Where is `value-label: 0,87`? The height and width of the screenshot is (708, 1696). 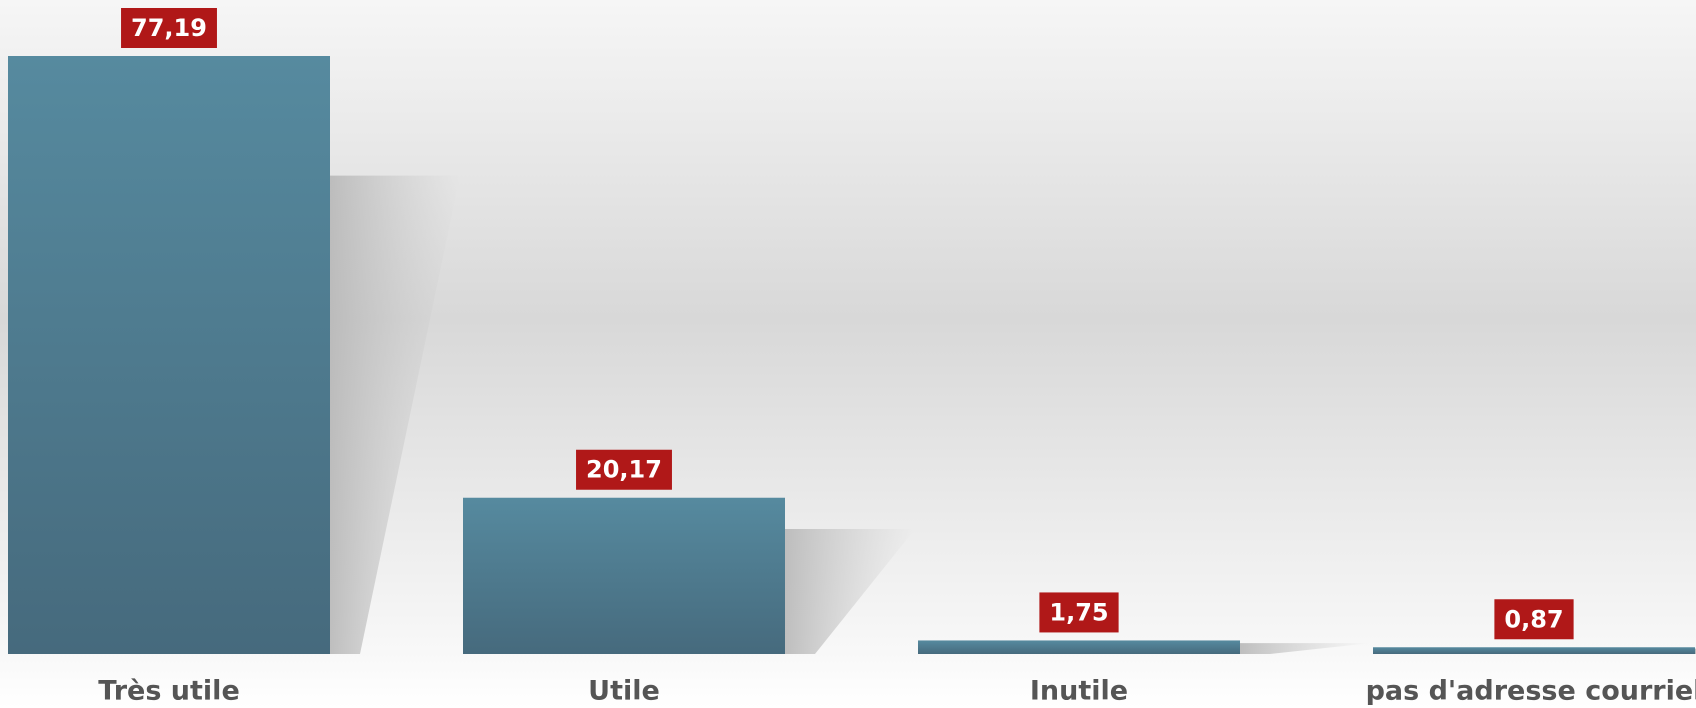
value-label: 0,87 is located at coordinates (1533, 619).